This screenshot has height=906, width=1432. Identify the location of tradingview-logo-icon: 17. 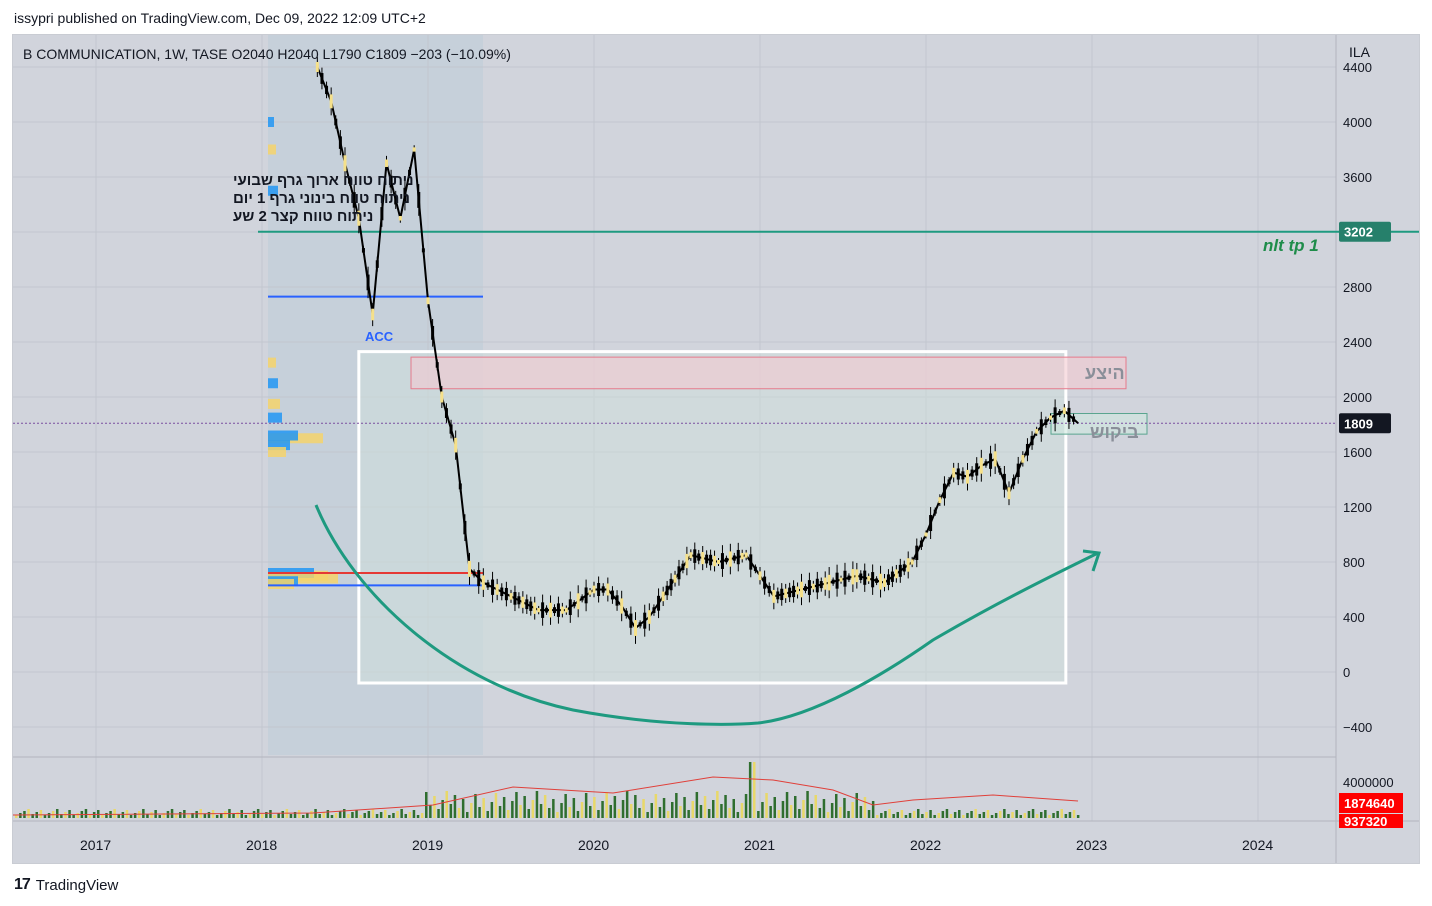
(22, 884).